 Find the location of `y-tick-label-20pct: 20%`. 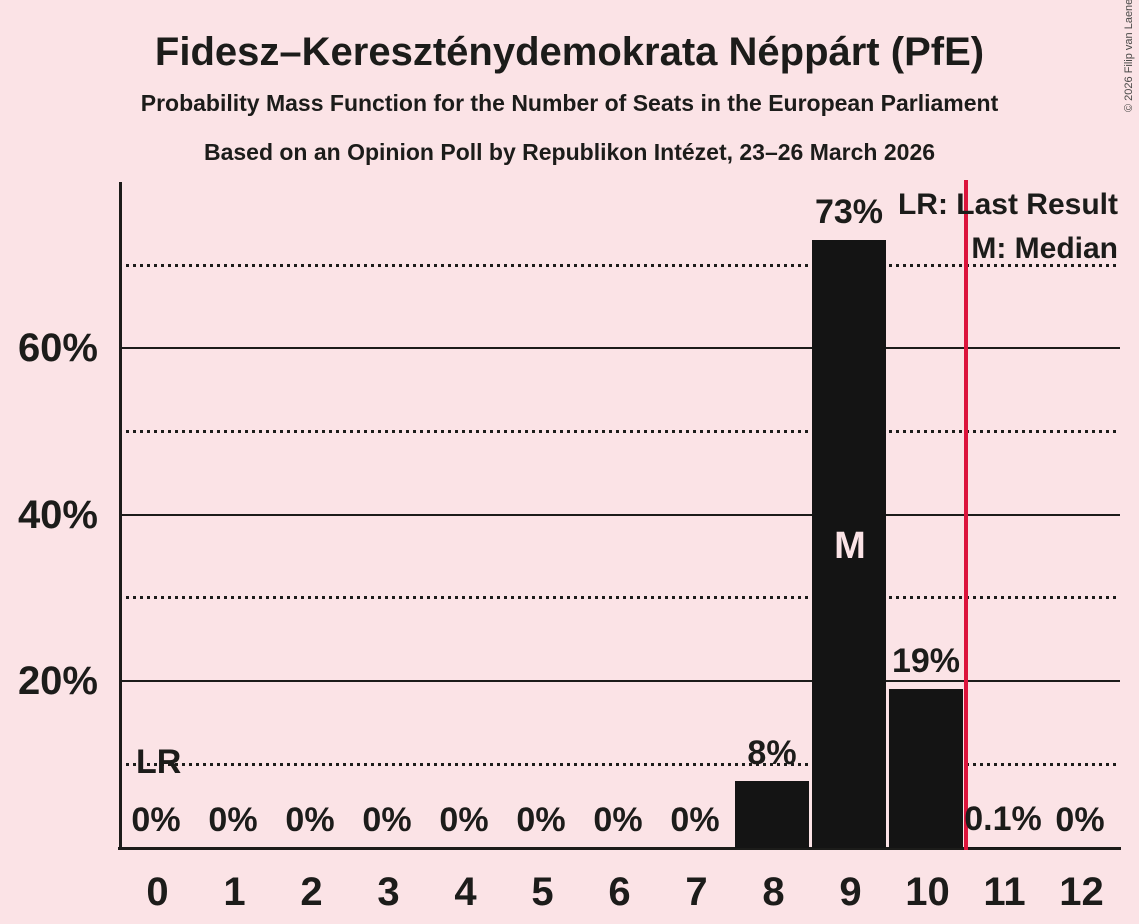

y-tick-label-20pct: 20% is located at coordinates (57, 681).